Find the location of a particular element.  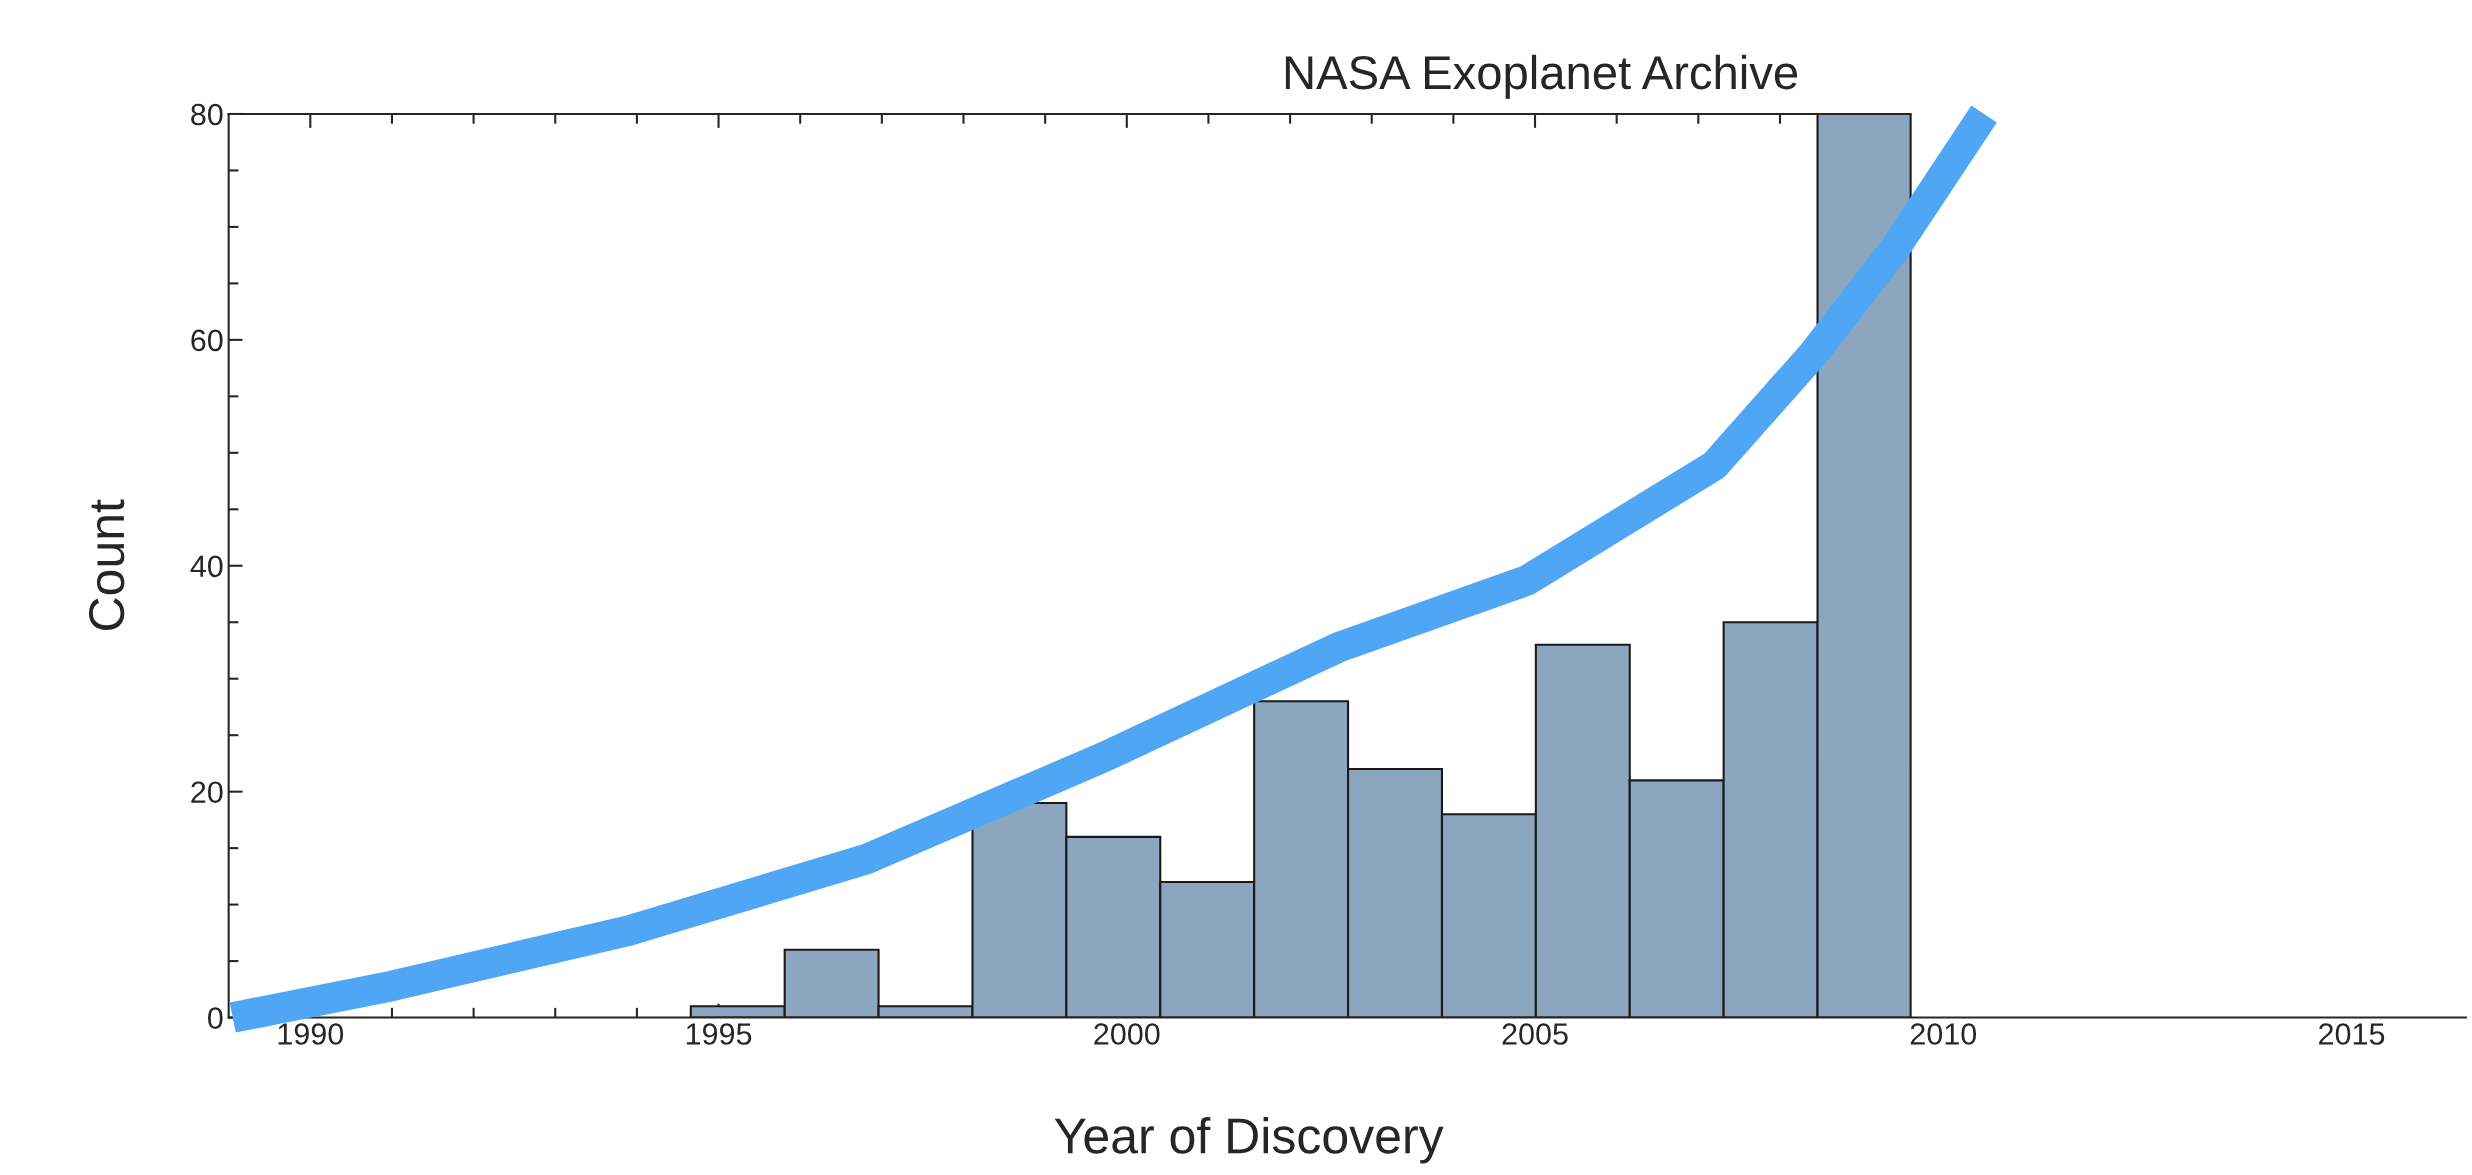

x-tick-label: 1990 is located at coordinates (311, 1034).